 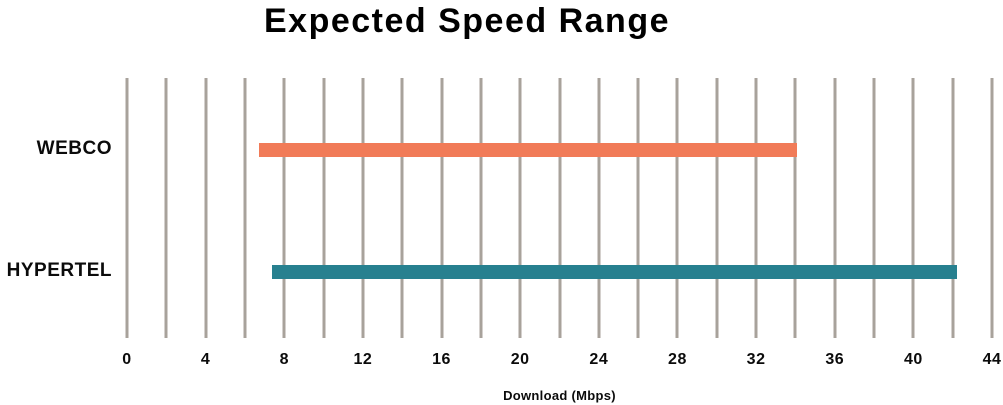 I want to click on x-tick-label: 28, so click(x=677, y=359).